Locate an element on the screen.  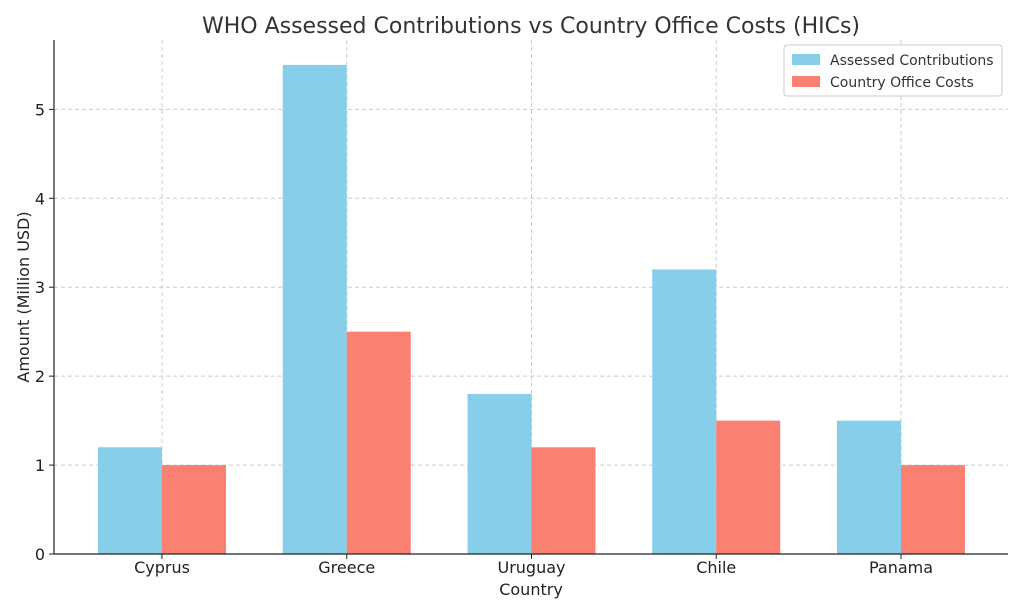
y-tick-label-3: 3 is located at coordinates (40, 287).